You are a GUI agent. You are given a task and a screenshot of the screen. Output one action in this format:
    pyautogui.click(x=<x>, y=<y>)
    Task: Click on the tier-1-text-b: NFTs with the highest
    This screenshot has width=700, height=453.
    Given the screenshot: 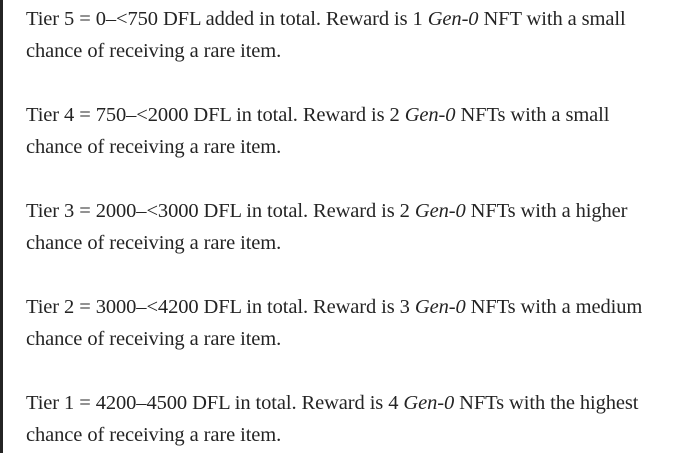 What is the action you would take?
    pyautogui.click(x=546, y=403)
    